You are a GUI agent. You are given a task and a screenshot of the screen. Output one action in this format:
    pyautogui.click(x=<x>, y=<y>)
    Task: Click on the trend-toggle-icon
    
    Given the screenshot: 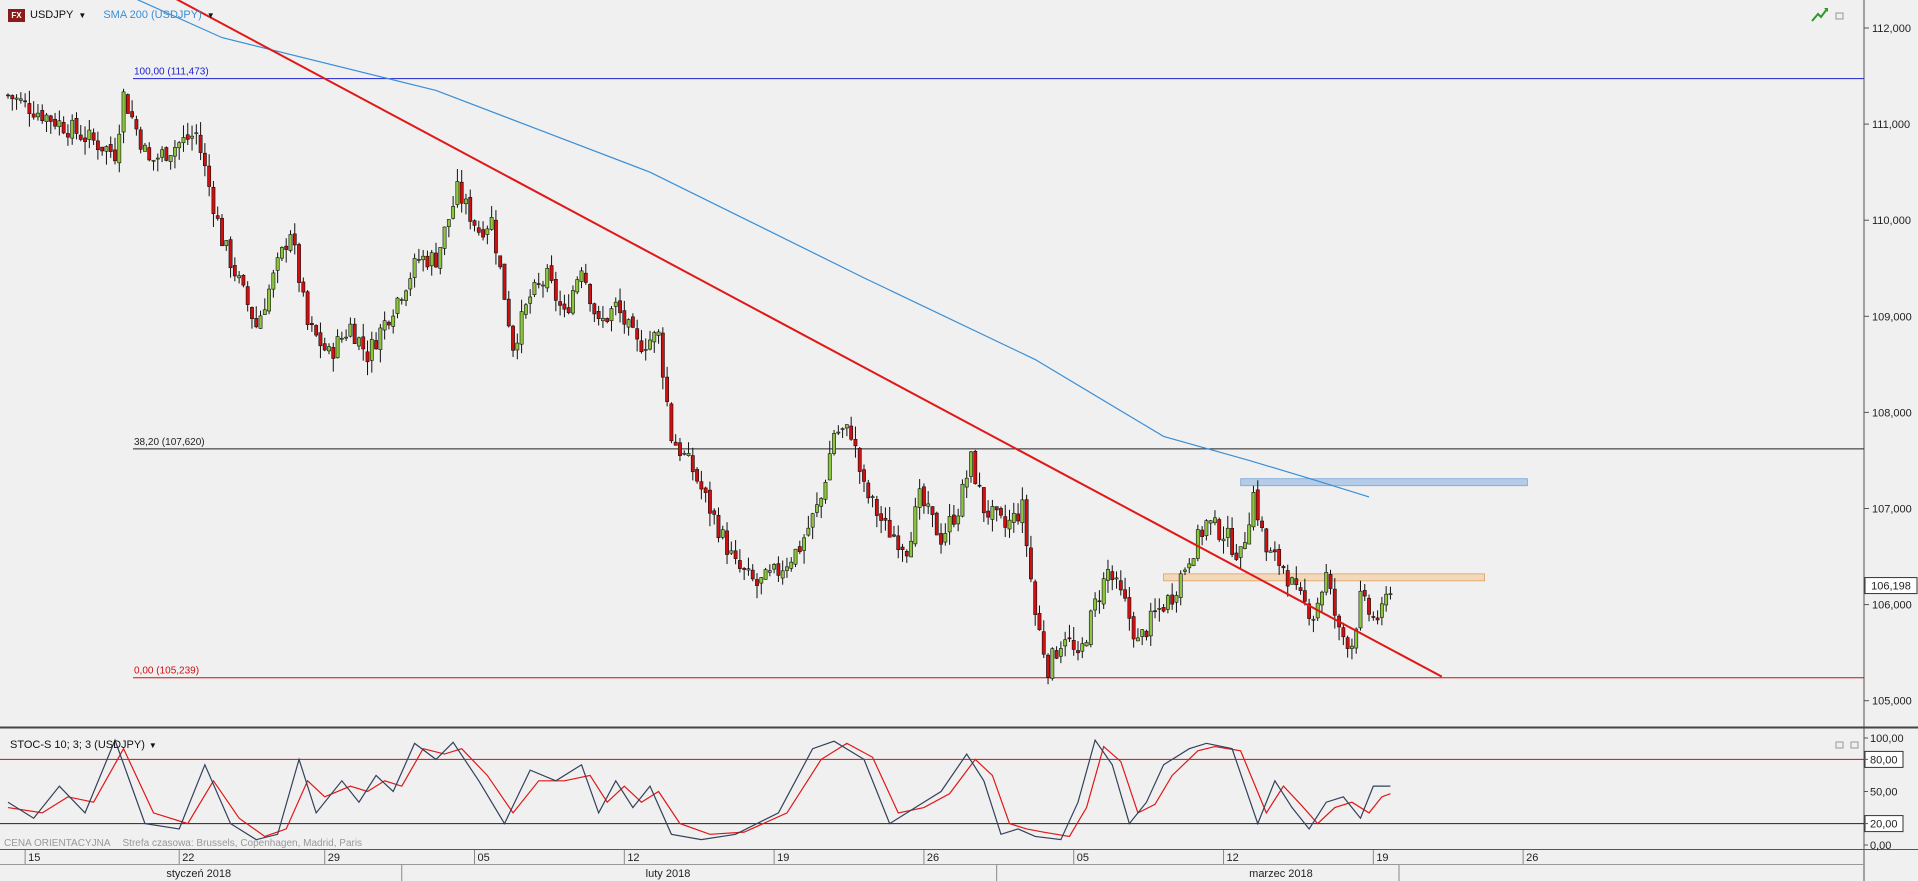 What is the action you would take?
    pyautogui.click(x=1819, y=15)
    